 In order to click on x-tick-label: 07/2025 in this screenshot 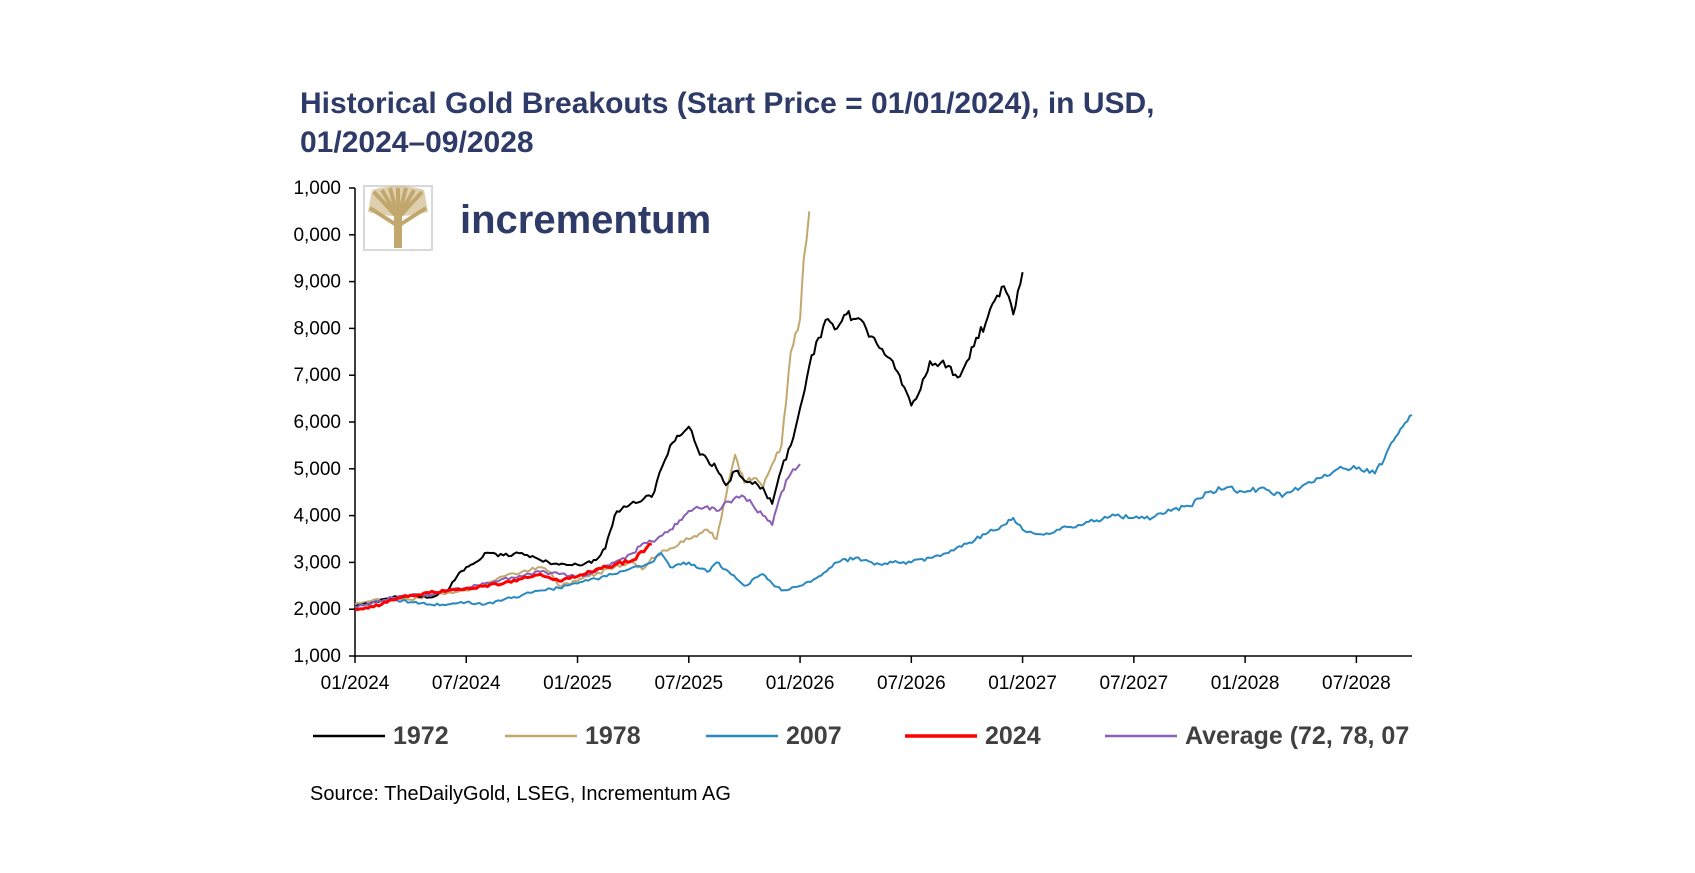, I will do `click(688, 683)`.